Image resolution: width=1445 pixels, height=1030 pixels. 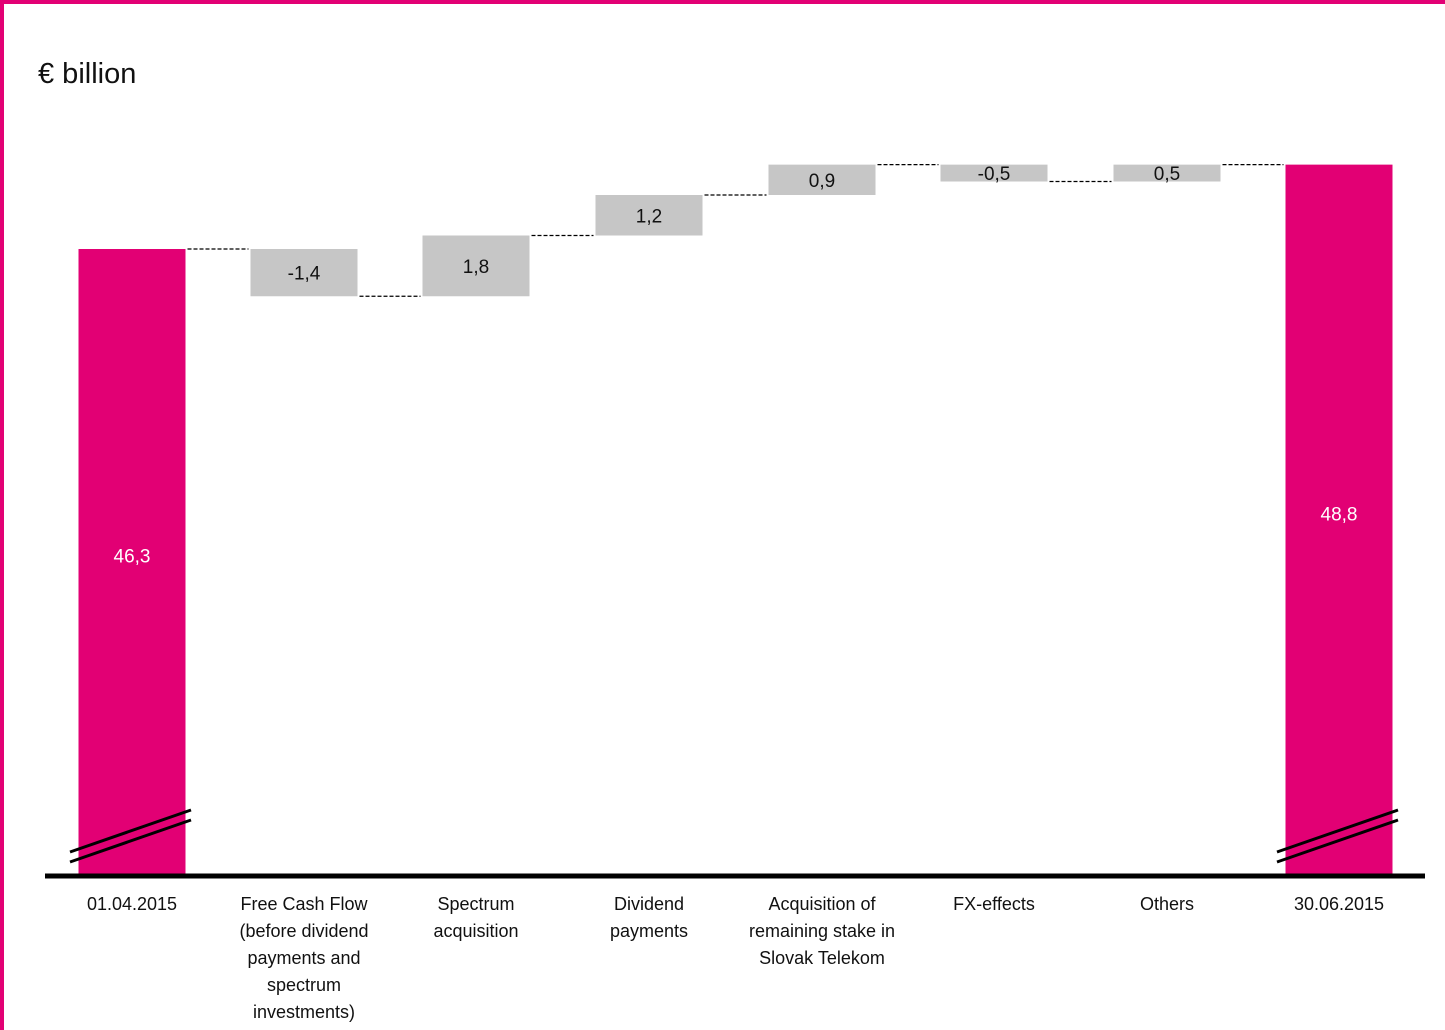 I want to click on category-label: Spectrum acquisition, so click(x=476, y=917).